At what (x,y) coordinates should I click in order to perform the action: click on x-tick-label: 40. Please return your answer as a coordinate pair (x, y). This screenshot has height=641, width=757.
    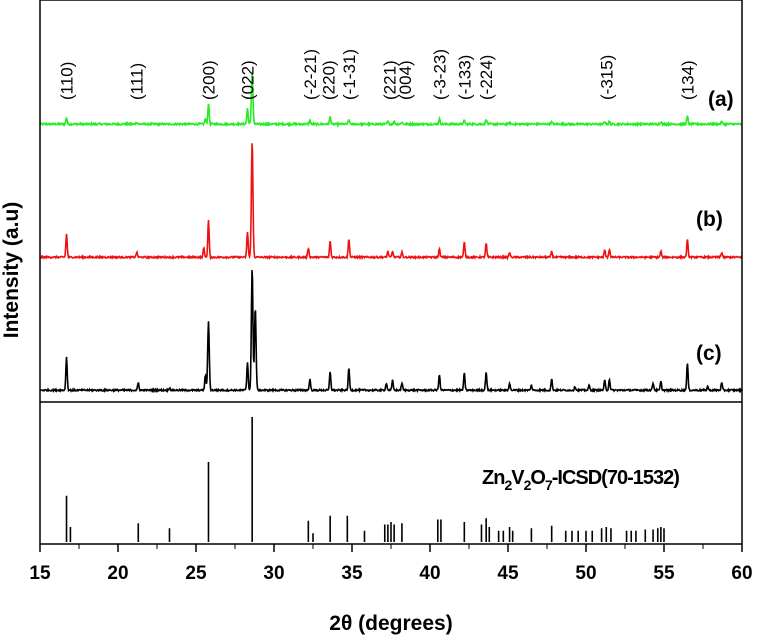
    Looking at the image, I should click on (429, 573).